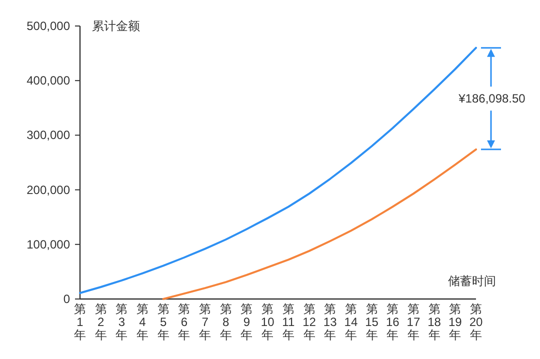  Describe the element at coordinates (163, 322) in the screenshot. I see `x-tick-label: 第5年` at that location.